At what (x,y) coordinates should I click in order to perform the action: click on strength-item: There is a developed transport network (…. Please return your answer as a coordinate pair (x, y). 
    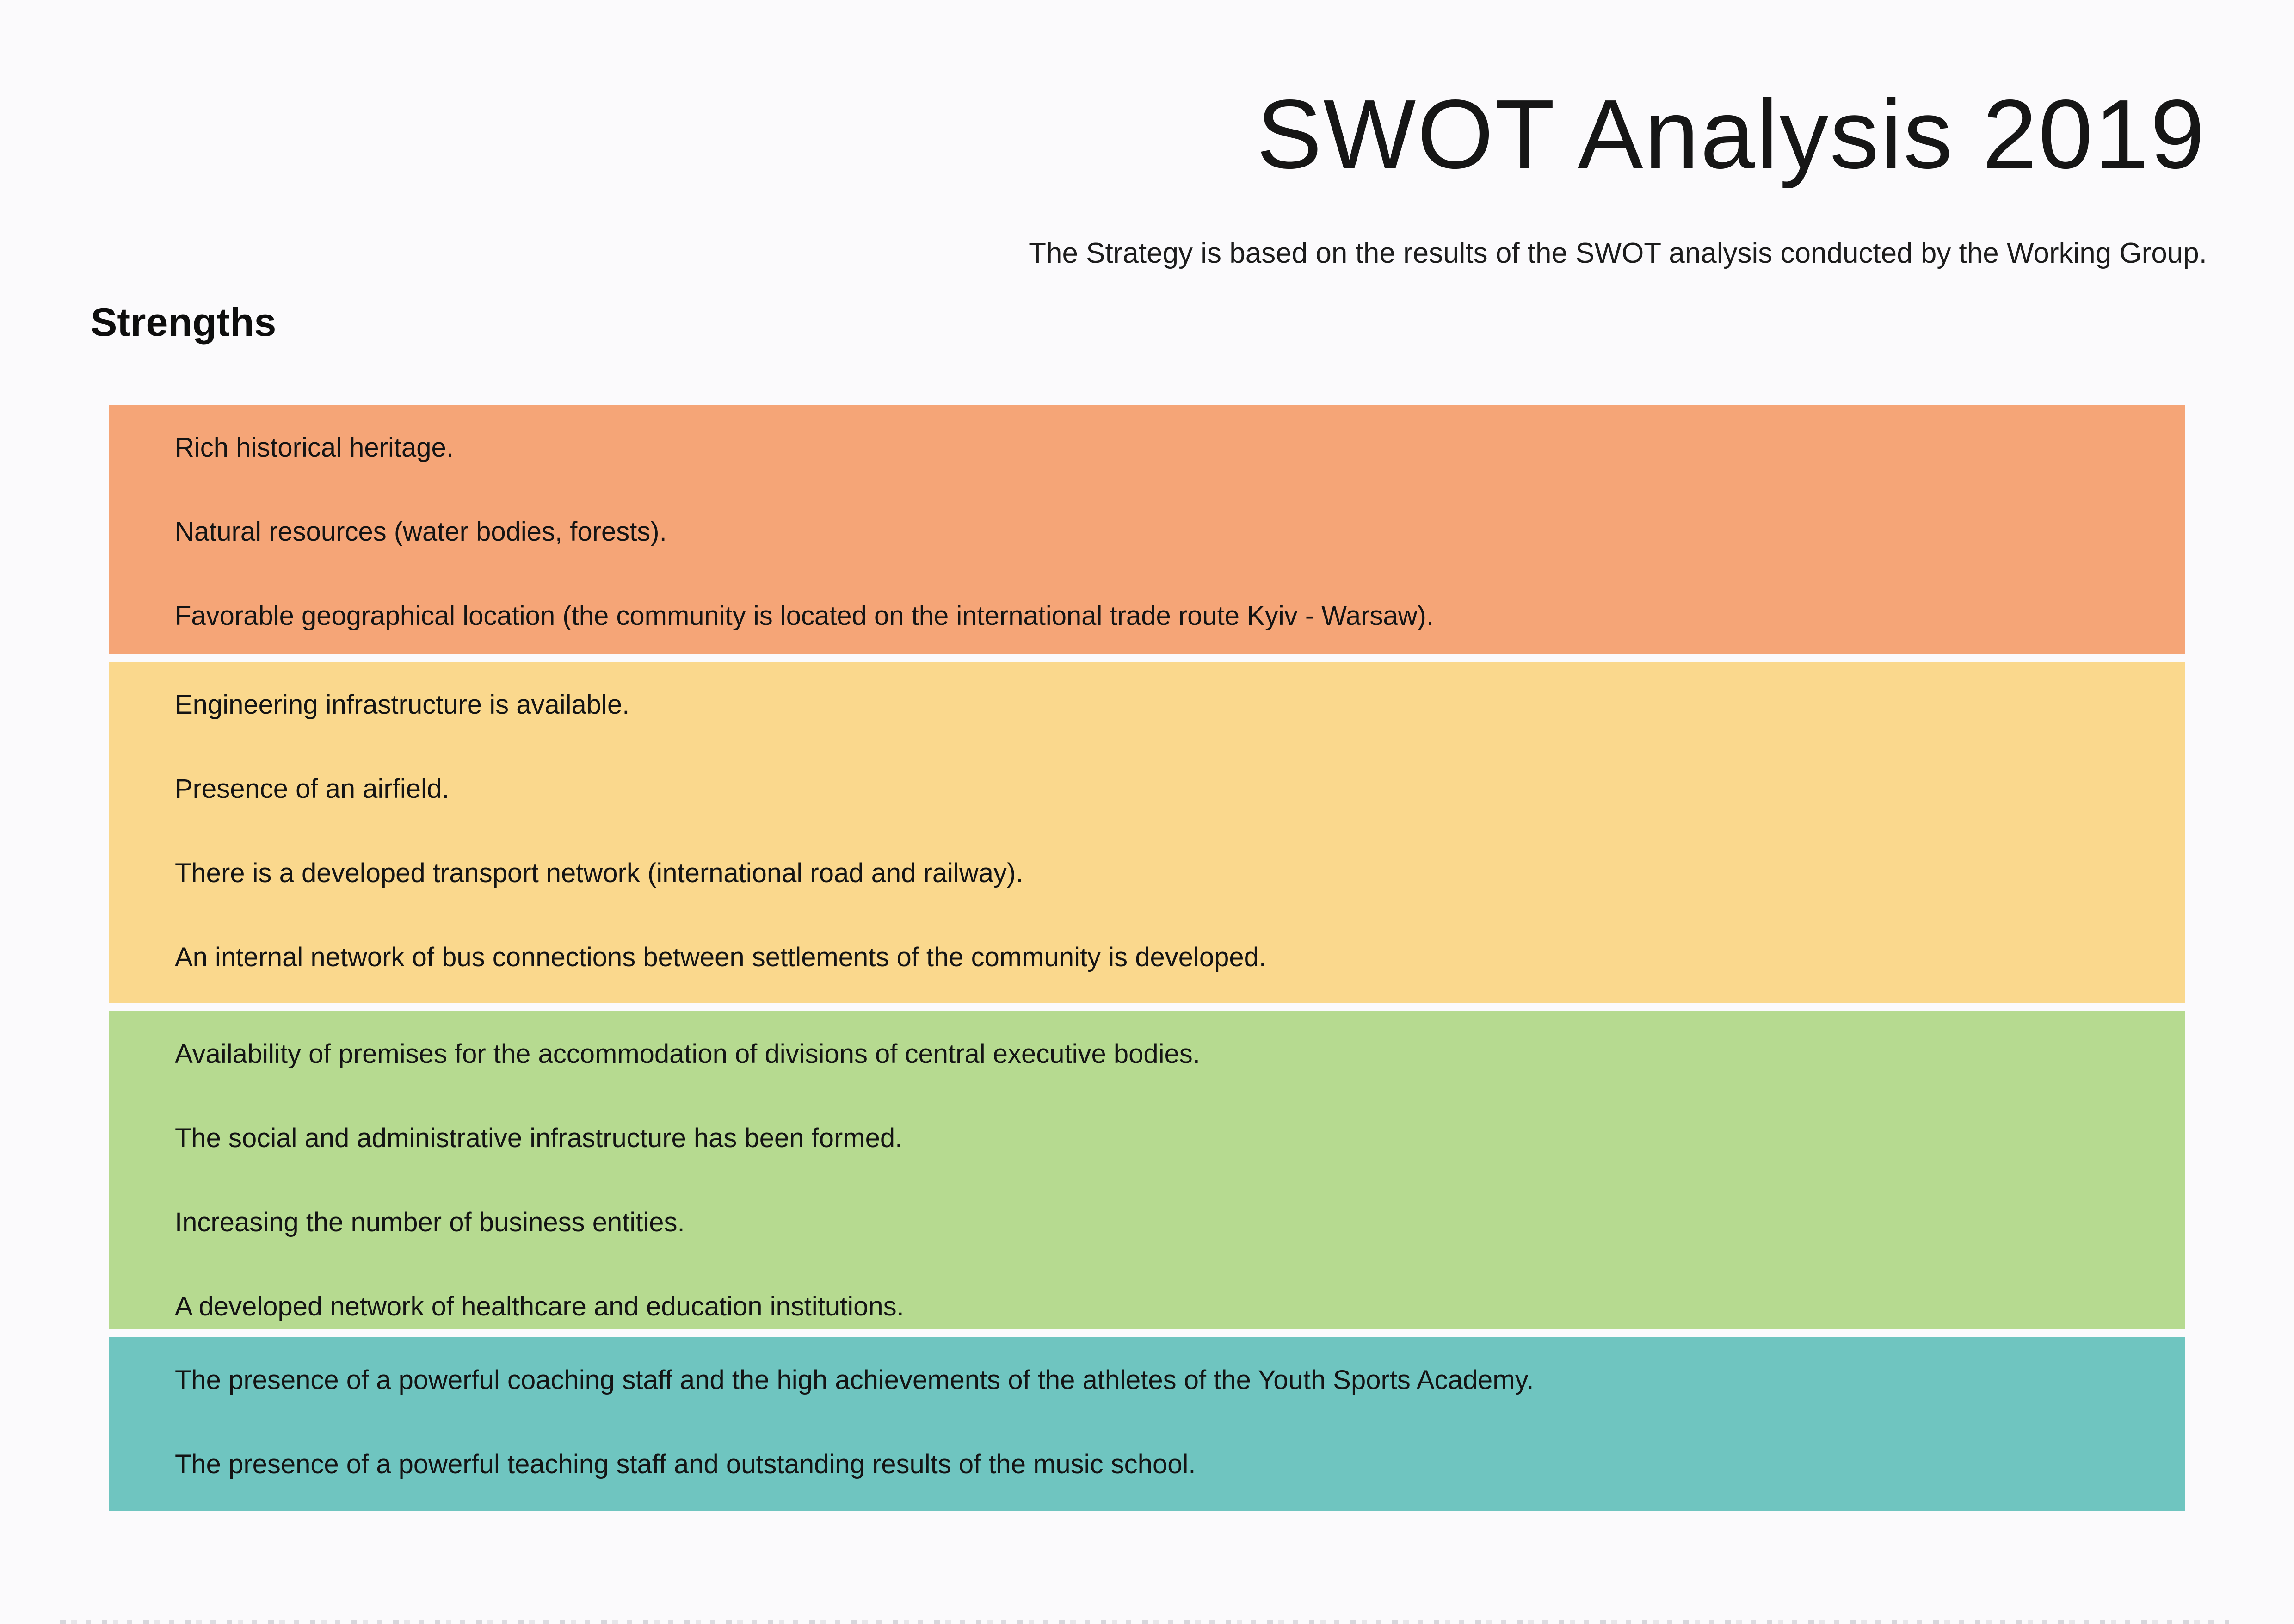
    Looking at the image, I should click on (599, 873).